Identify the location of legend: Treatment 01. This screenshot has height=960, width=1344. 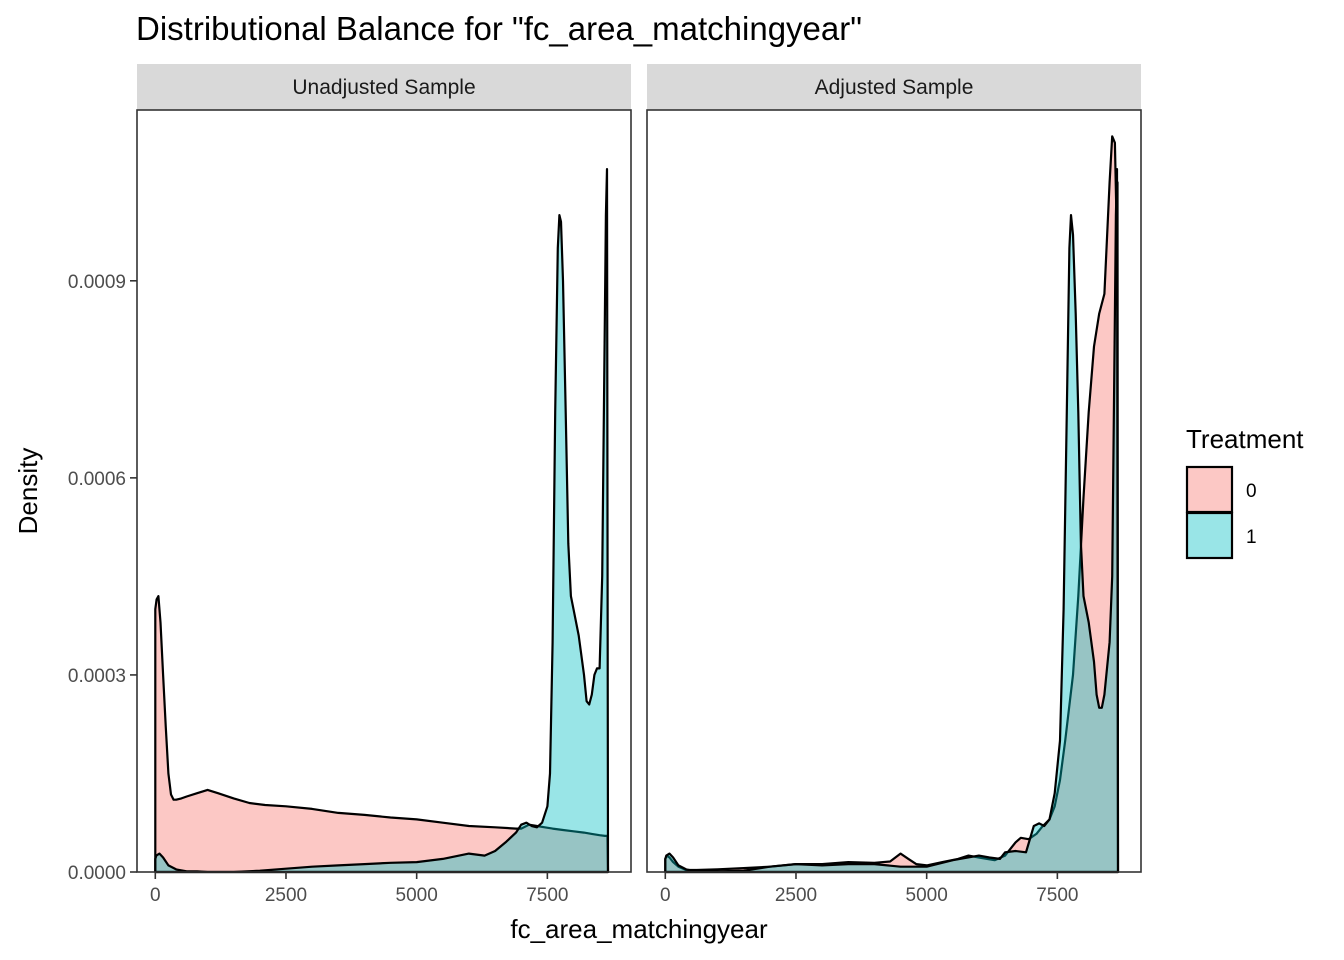
(1244, 492).